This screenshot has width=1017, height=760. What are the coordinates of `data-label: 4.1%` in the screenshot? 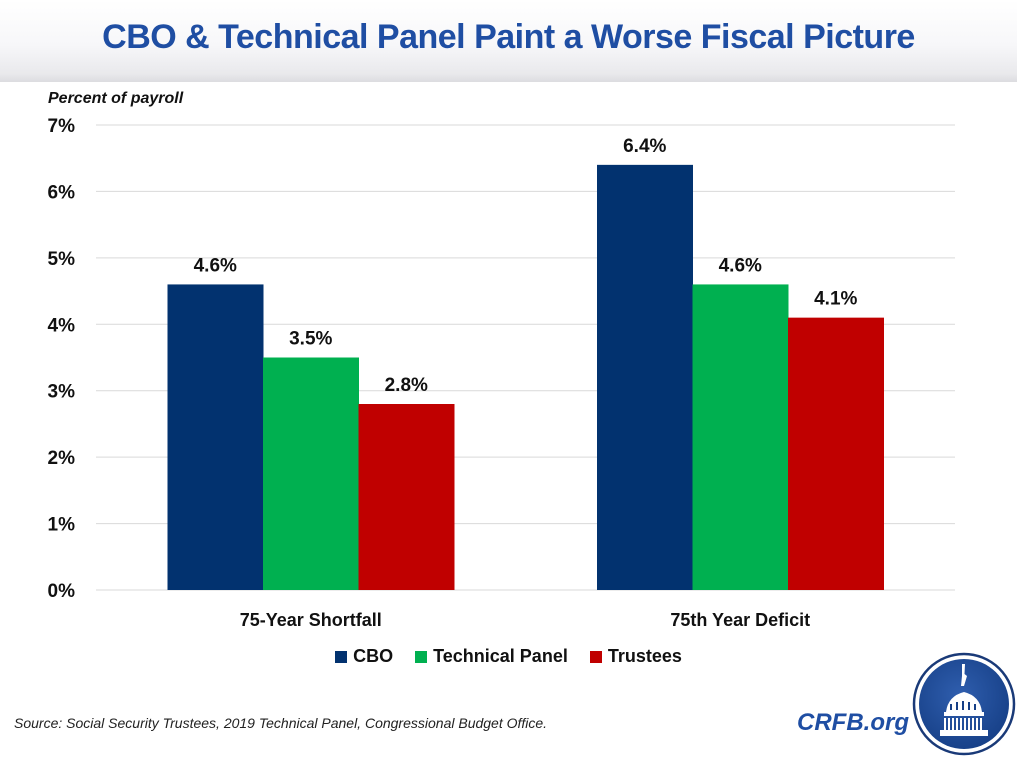 It's located at (835, 299).